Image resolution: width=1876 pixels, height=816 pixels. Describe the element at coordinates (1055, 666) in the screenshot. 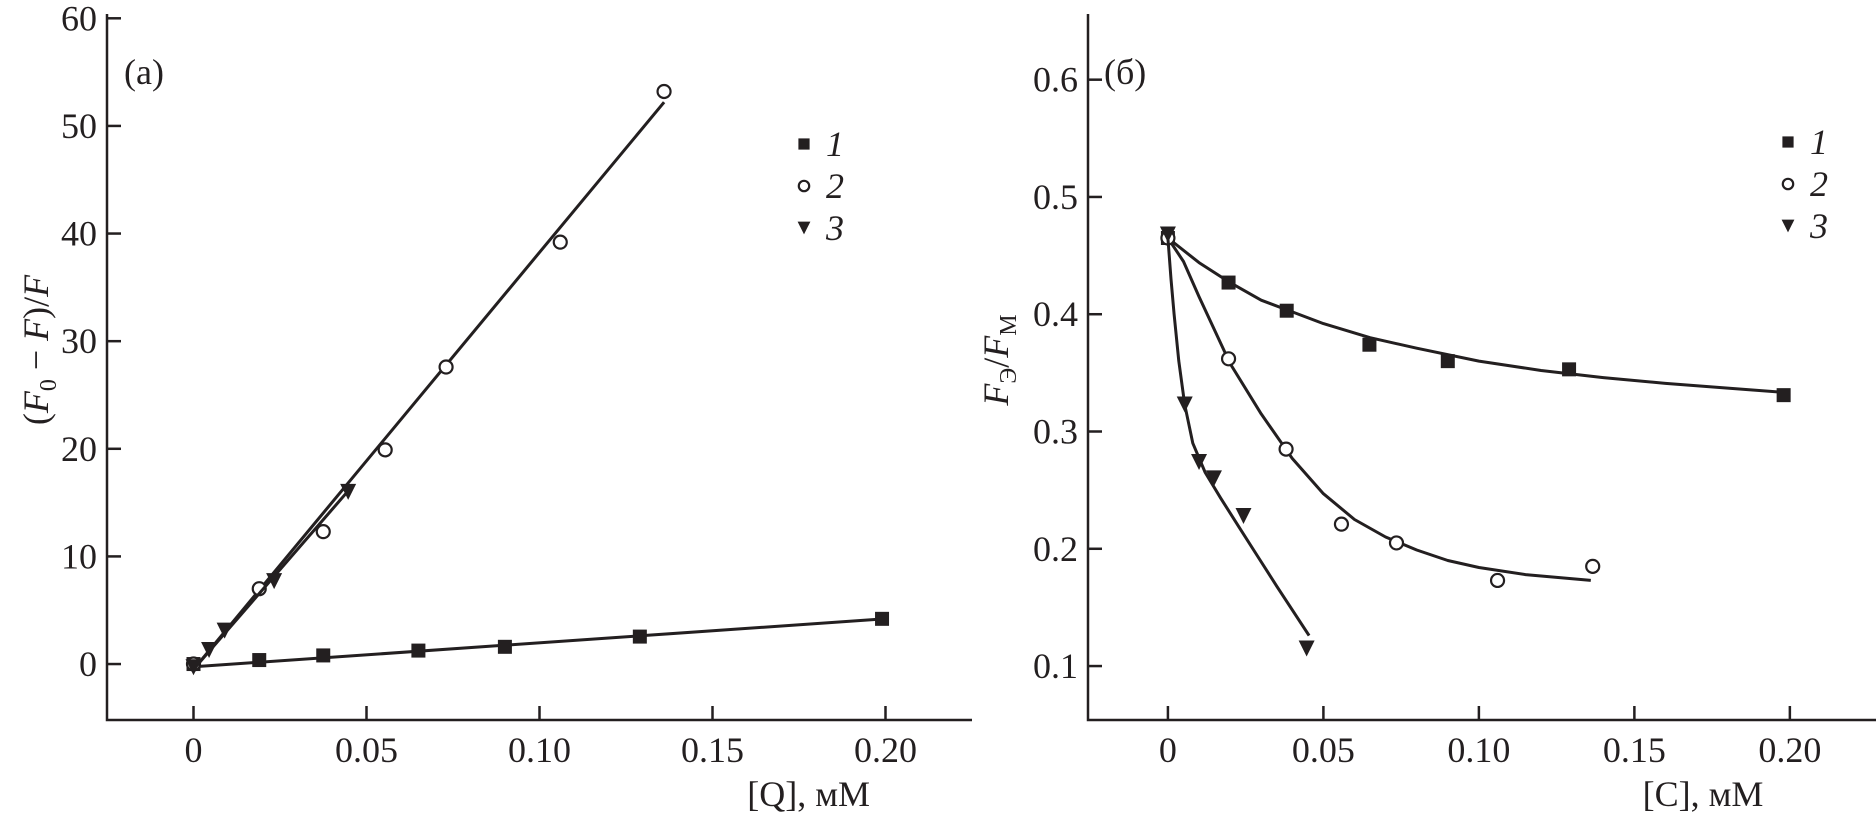

I see `y-tick-label: 0.1` at that location.